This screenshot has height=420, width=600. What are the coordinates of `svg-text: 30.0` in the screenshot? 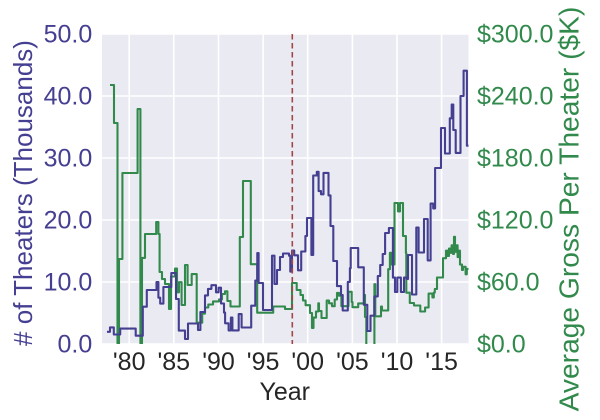 It's located at (68, 159).